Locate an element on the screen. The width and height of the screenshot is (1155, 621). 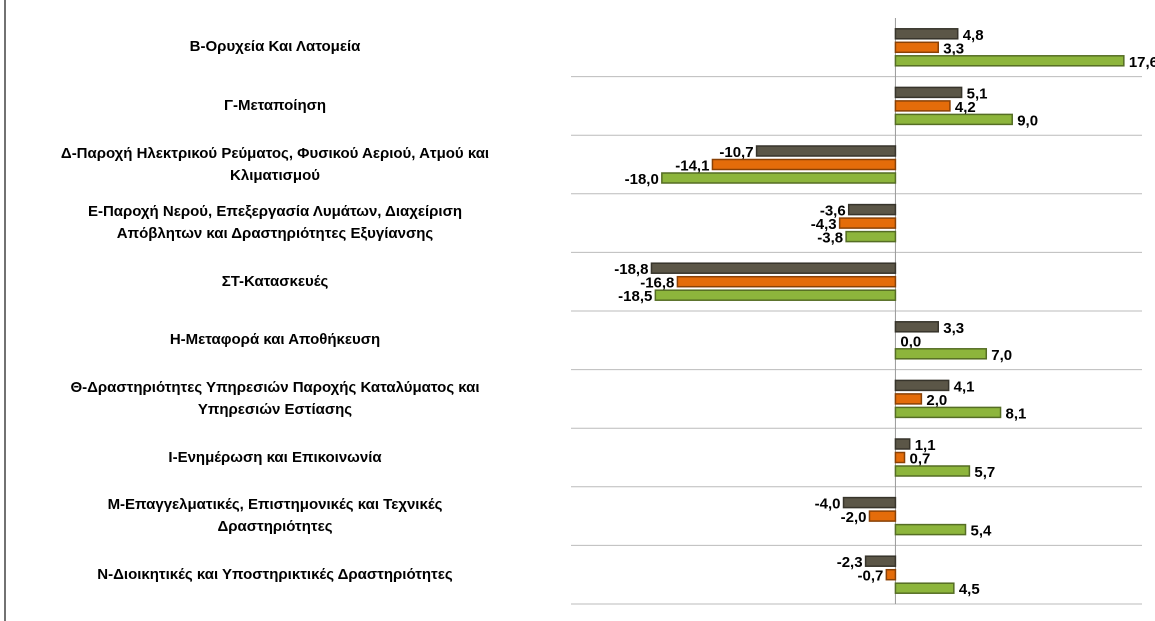
value-label: 8,1 is located at coordinates (1016, 413).